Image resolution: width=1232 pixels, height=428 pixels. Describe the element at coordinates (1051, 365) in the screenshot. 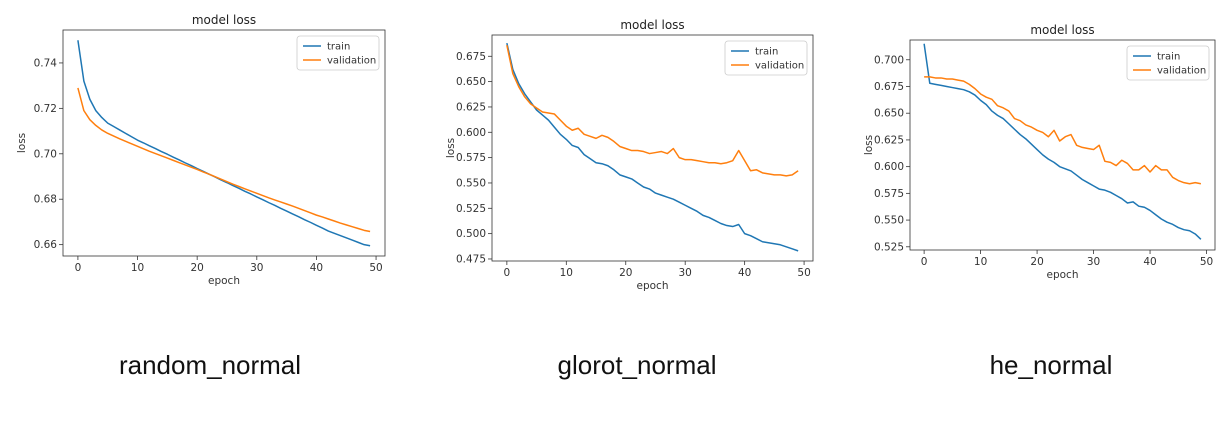

I see `caption-he-normal: he_normal` at that location.